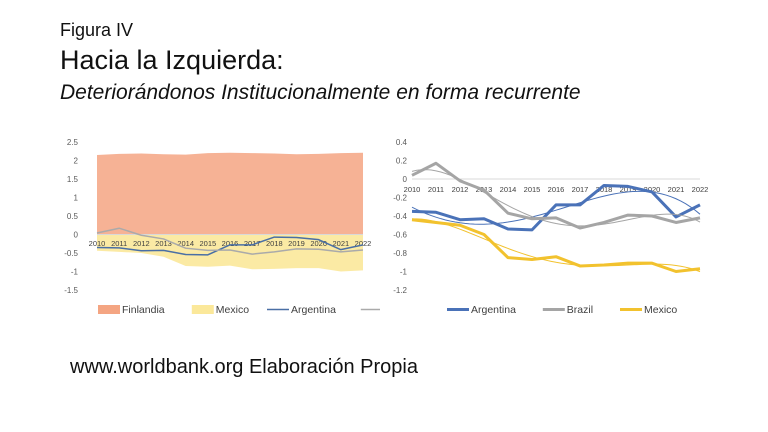  Describe the element at coordinates (202, 309) in the screenshot. I see `legend-swatch-mexico` at that location.